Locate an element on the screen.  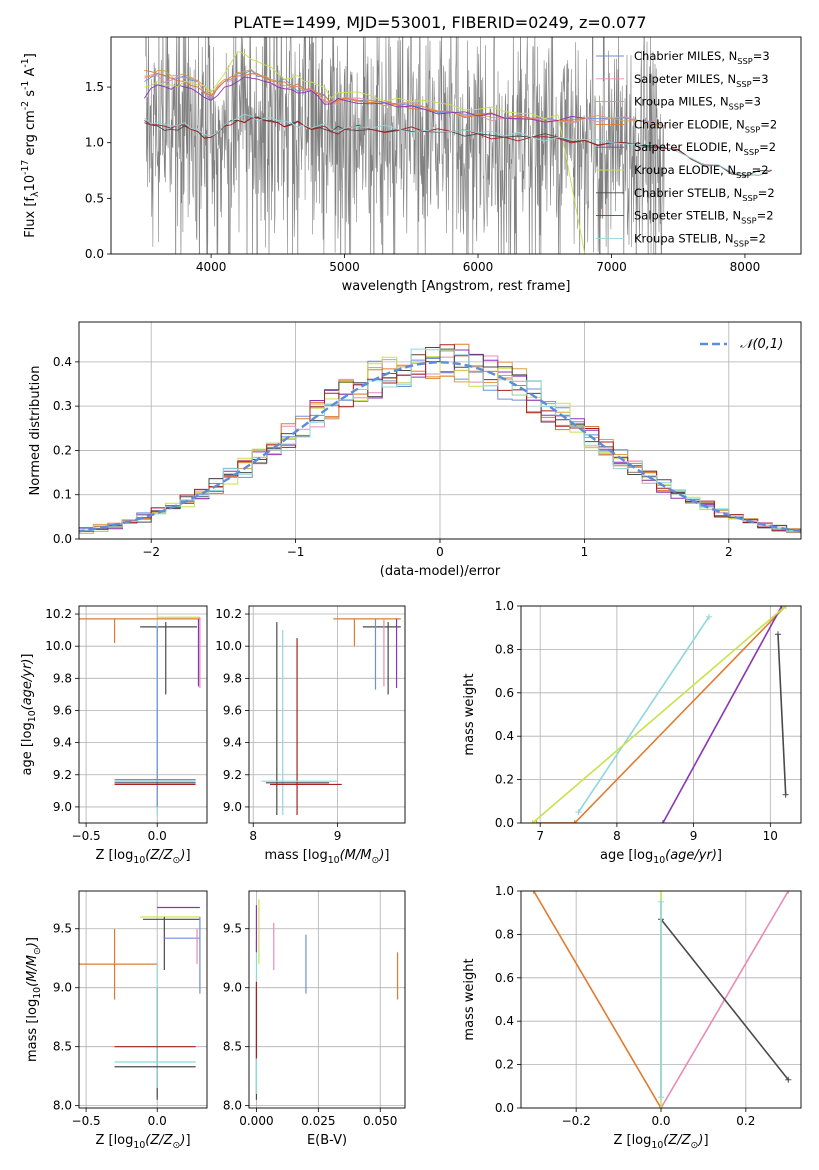
x-axis-label: age [log10(age/yr)] is located at coordinates (661, 857).